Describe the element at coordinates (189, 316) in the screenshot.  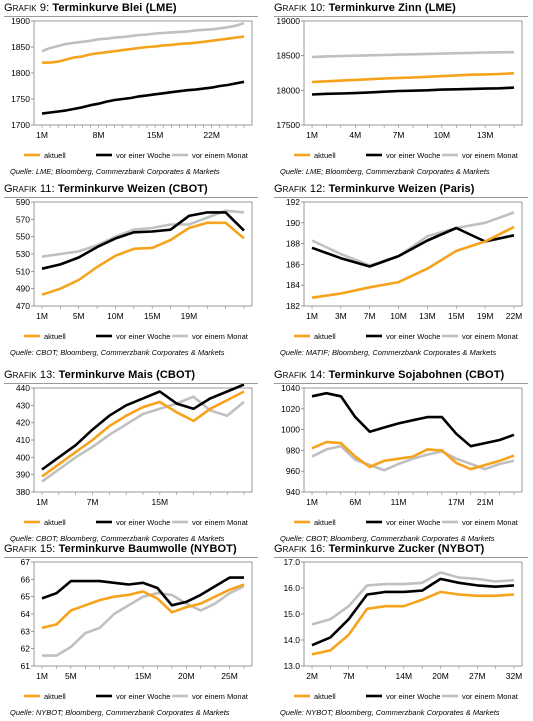
I see `x-tick-label: 19M` at that location.